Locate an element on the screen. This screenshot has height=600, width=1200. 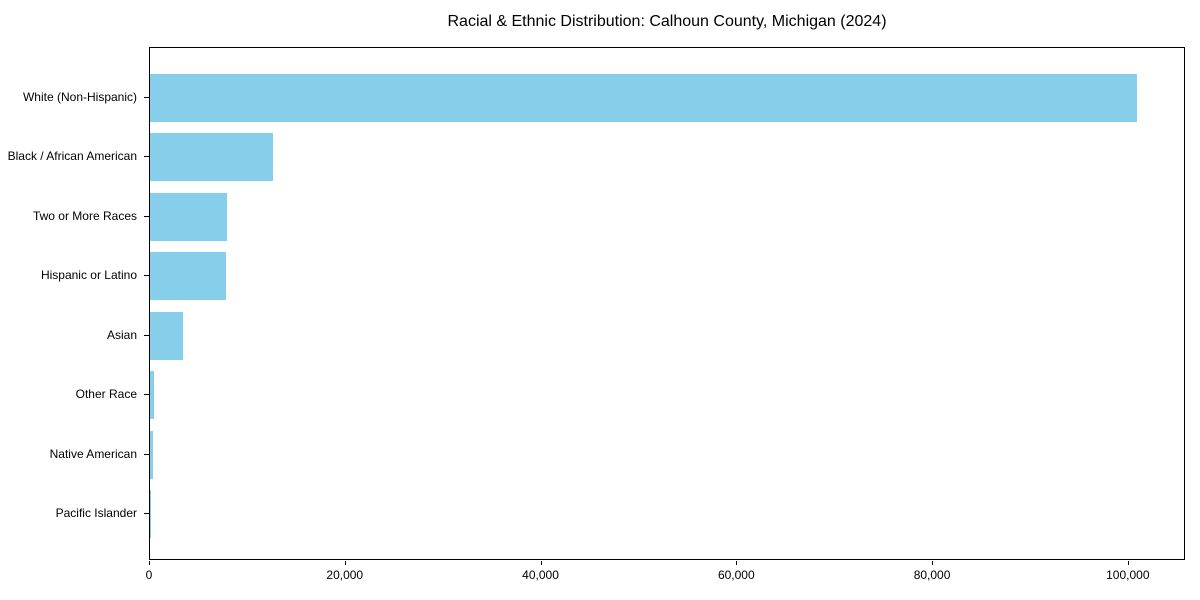
y-axis-label: Pacific Islander is located at coordinates (96, 513).